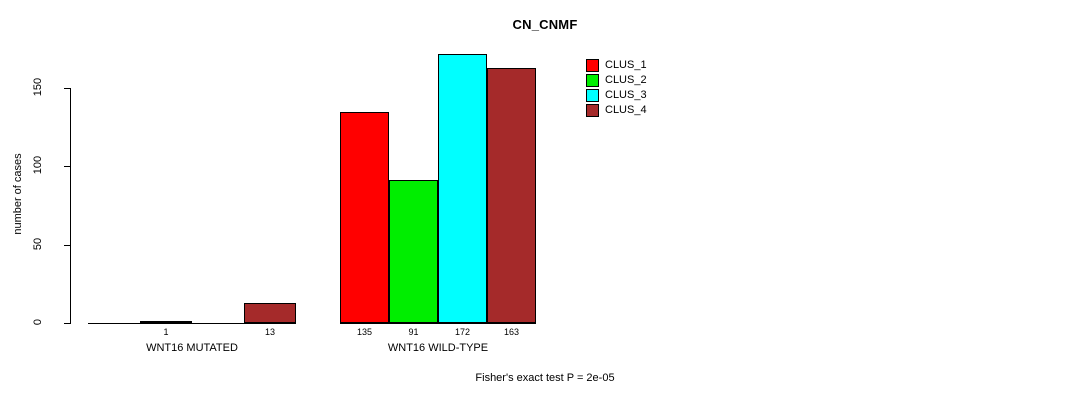 Image resolution: width=1090 pixels, height=400 pixels. What do you see at coordinates (38, 165) in the screenshot?
I see `y-tick-label-100: 100` at bounding box center [38, 165].